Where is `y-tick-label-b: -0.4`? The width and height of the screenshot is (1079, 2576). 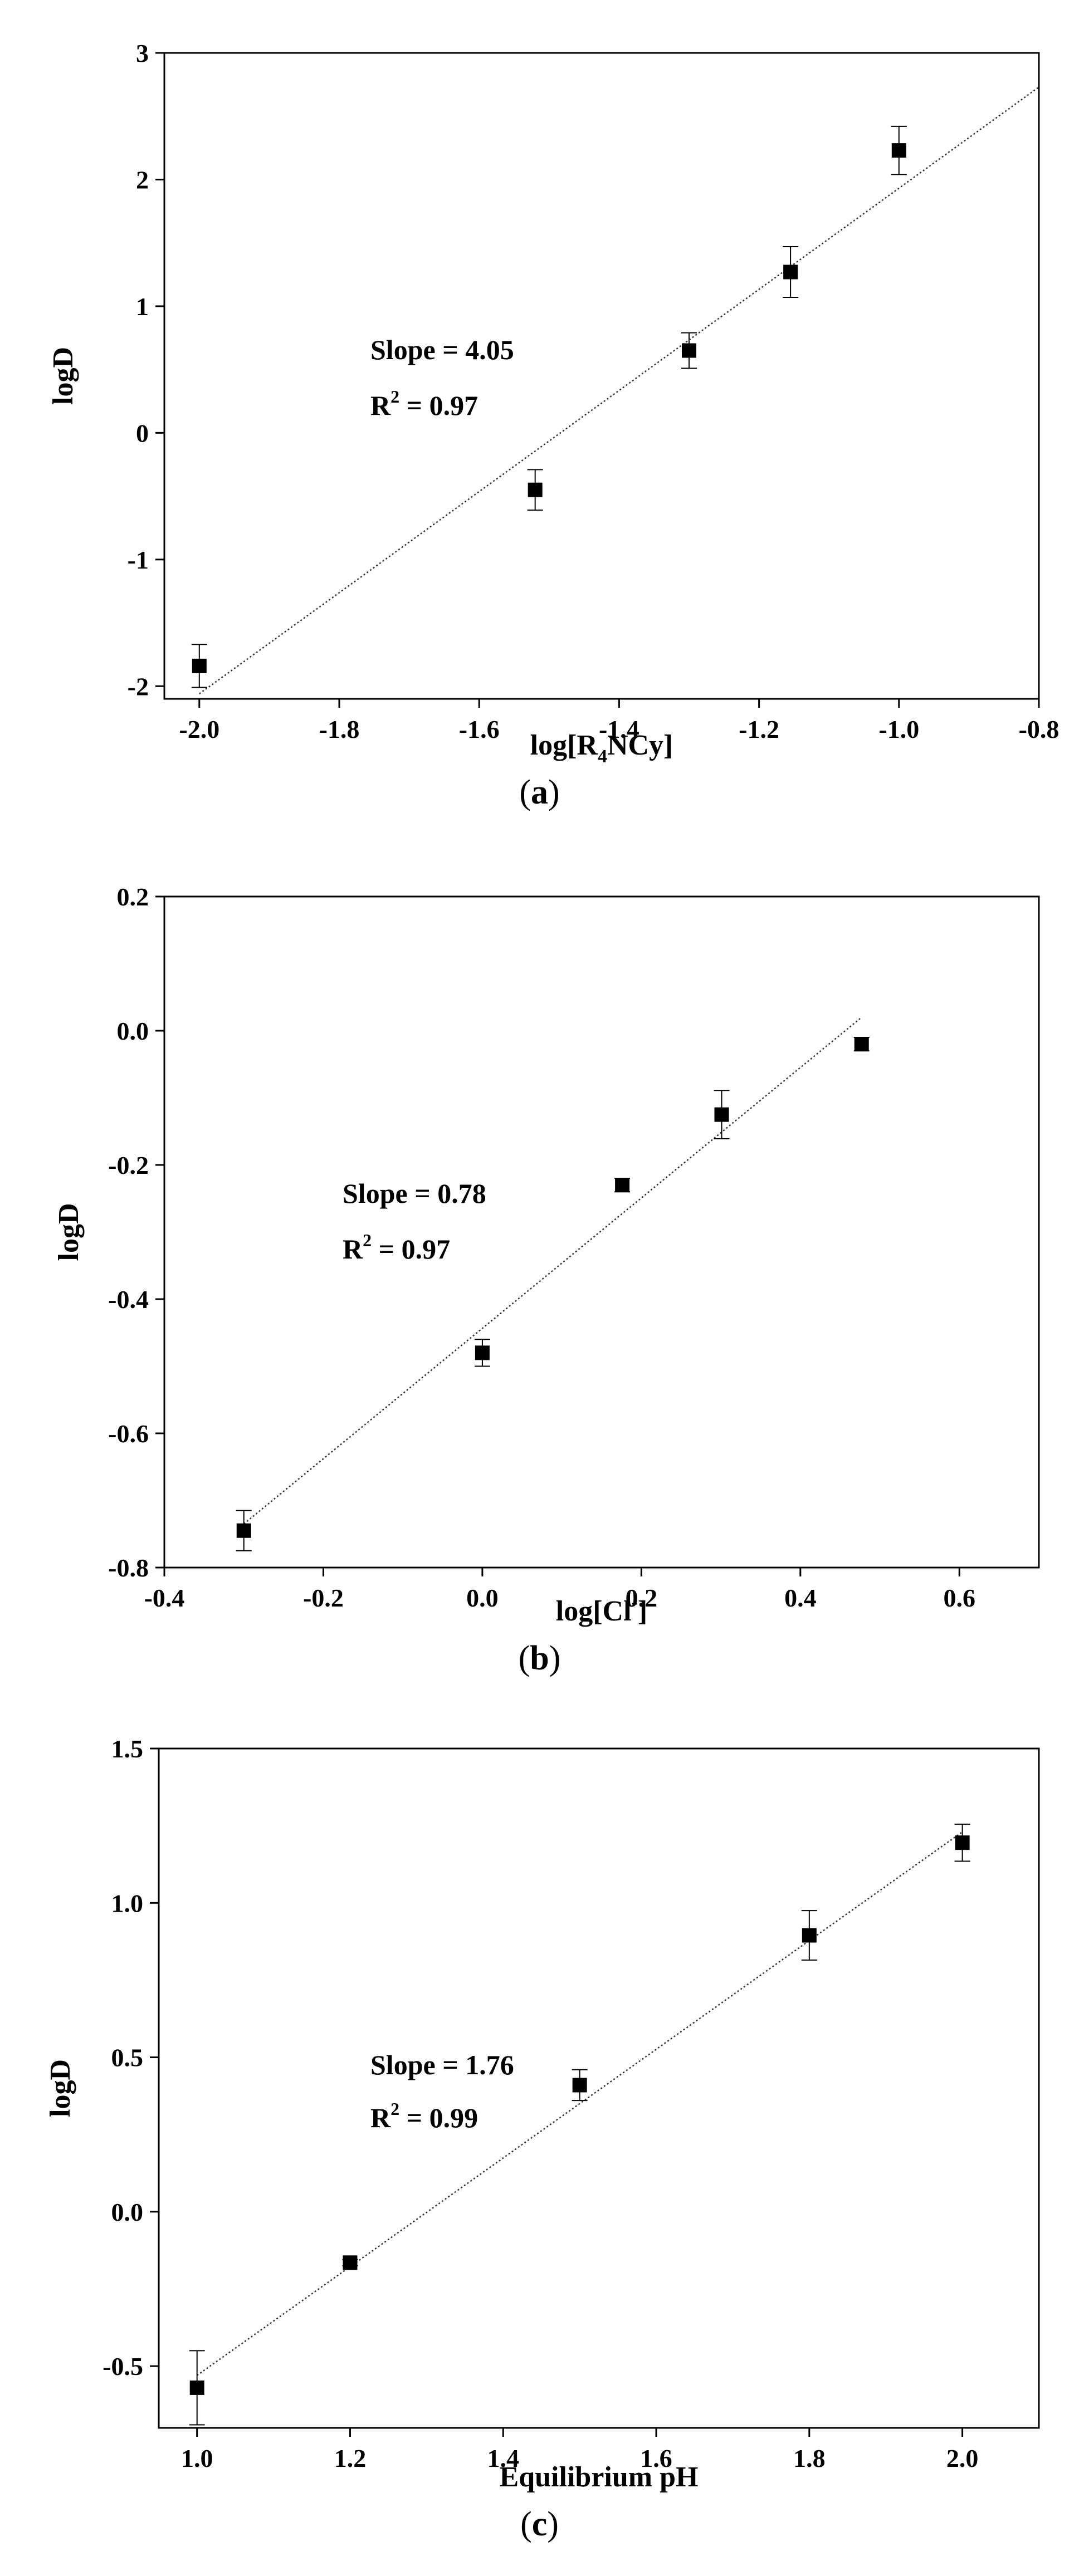 y-tick-label-b: -0.4 is located at coordinates (128, 1299).